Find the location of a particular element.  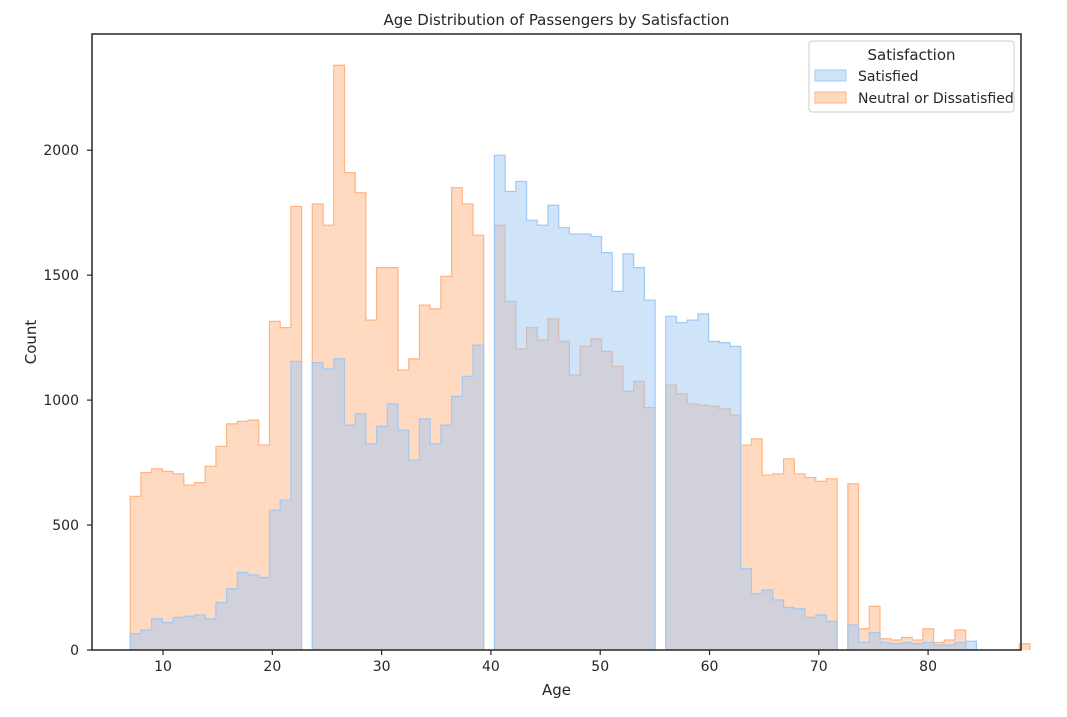

x-tick-label-60: 60 is located at coordinates (710, 667).